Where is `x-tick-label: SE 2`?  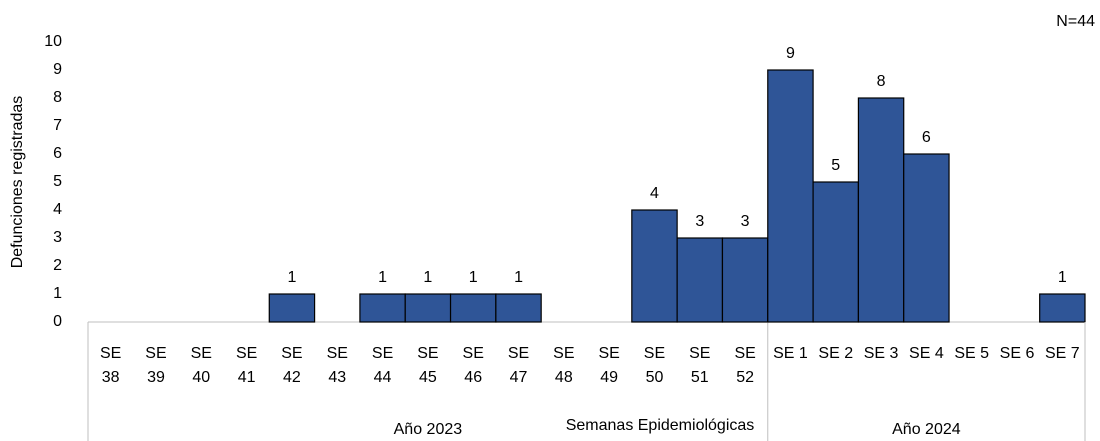 x-tick-label: SE 2 is located at coordinates (836, 353).